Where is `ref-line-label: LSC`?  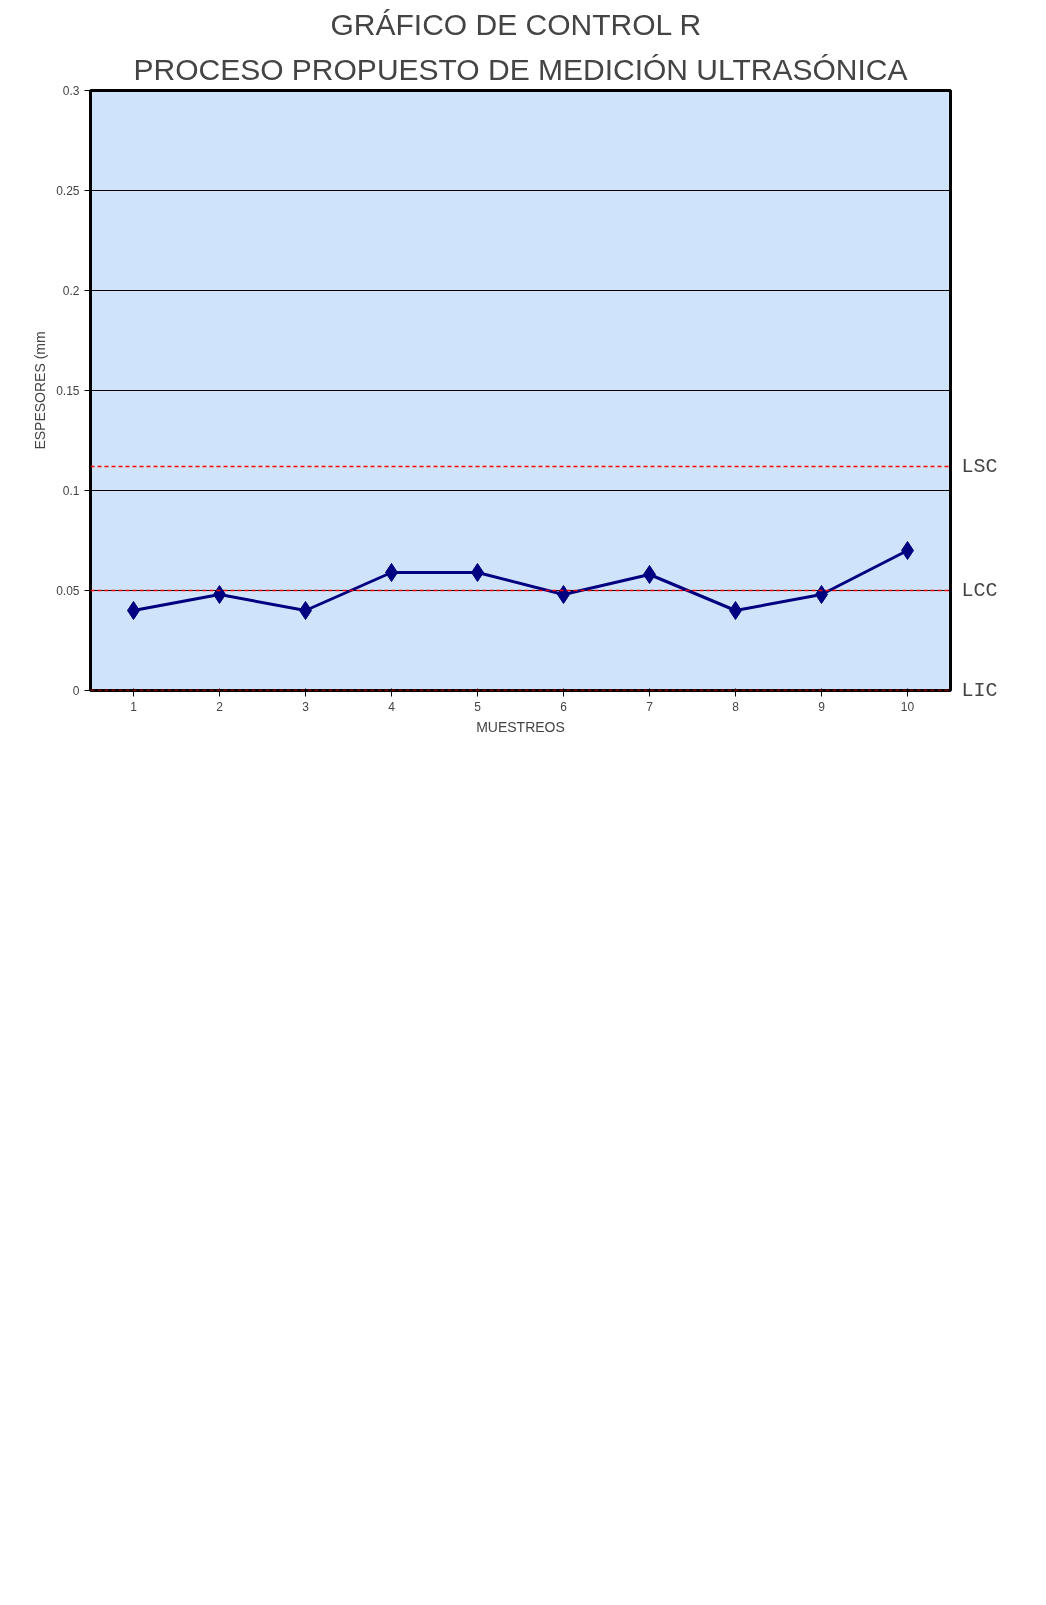 ref-line-label: LSC is located at coordinates (979, 466).